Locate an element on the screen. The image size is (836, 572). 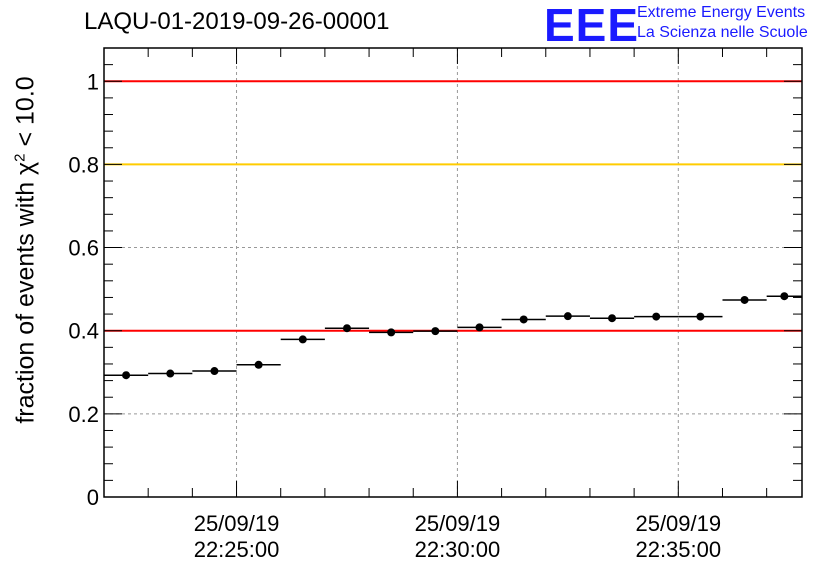
logo-text-line2: La Scienza nelle Scuole is located at coordinates (722, 32).